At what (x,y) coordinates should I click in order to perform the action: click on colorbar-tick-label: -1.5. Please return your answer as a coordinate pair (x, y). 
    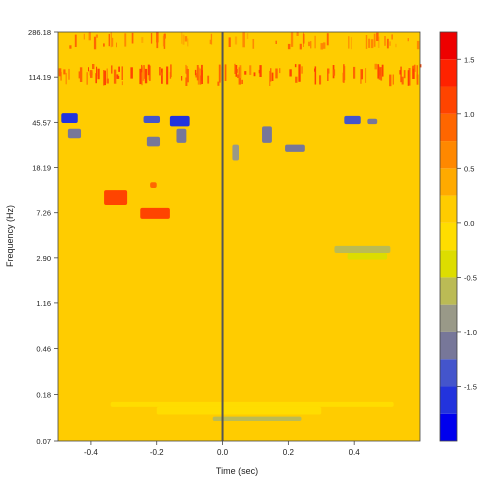
    Looking at the image, I should click on (470, 386).